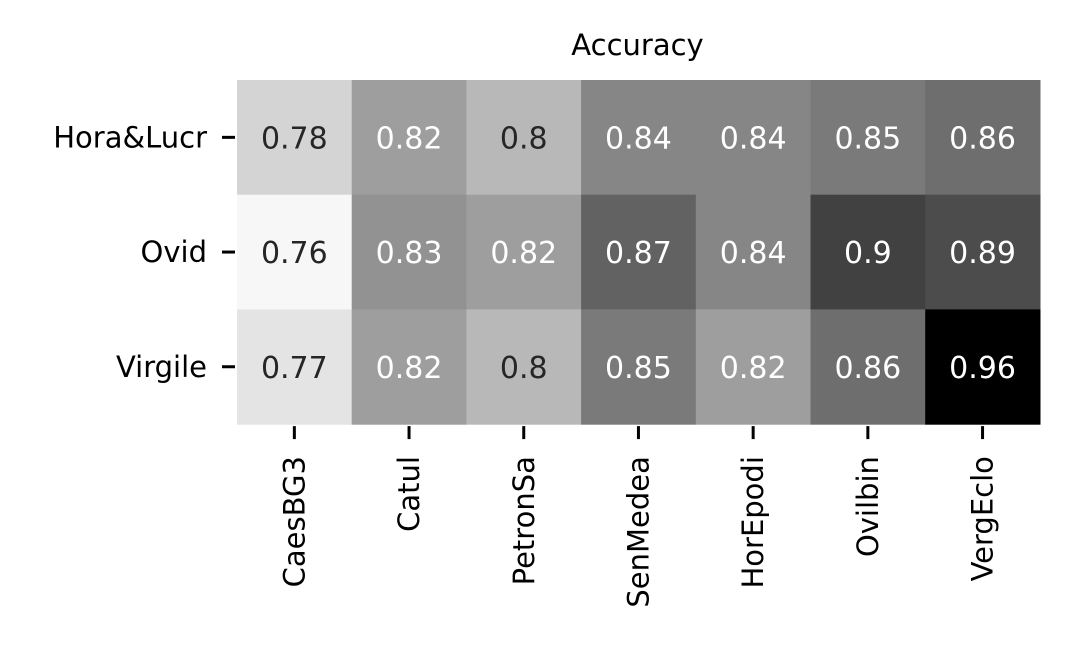  I want to click on x-tick-label: SenMedea, so click(638, 532).